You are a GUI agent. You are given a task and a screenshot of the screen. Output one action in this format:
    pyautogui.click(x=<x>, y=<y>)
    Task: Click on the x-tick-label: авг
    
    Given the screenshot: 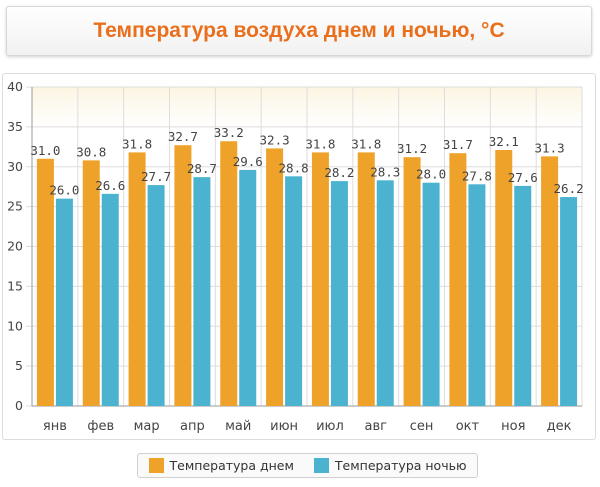 What is the action you would take?
    pyautogui.click(x=376, y=426)
    